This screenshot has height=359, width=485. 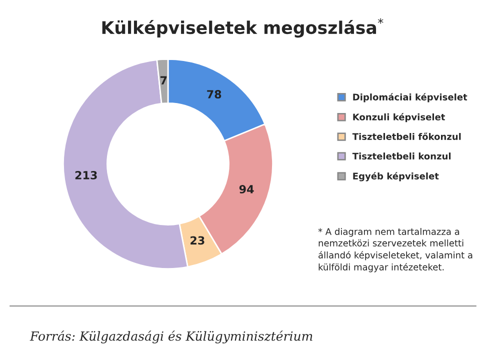 I want to click on legend-label: Egyéb képviselet, so click(x=396, y=177).